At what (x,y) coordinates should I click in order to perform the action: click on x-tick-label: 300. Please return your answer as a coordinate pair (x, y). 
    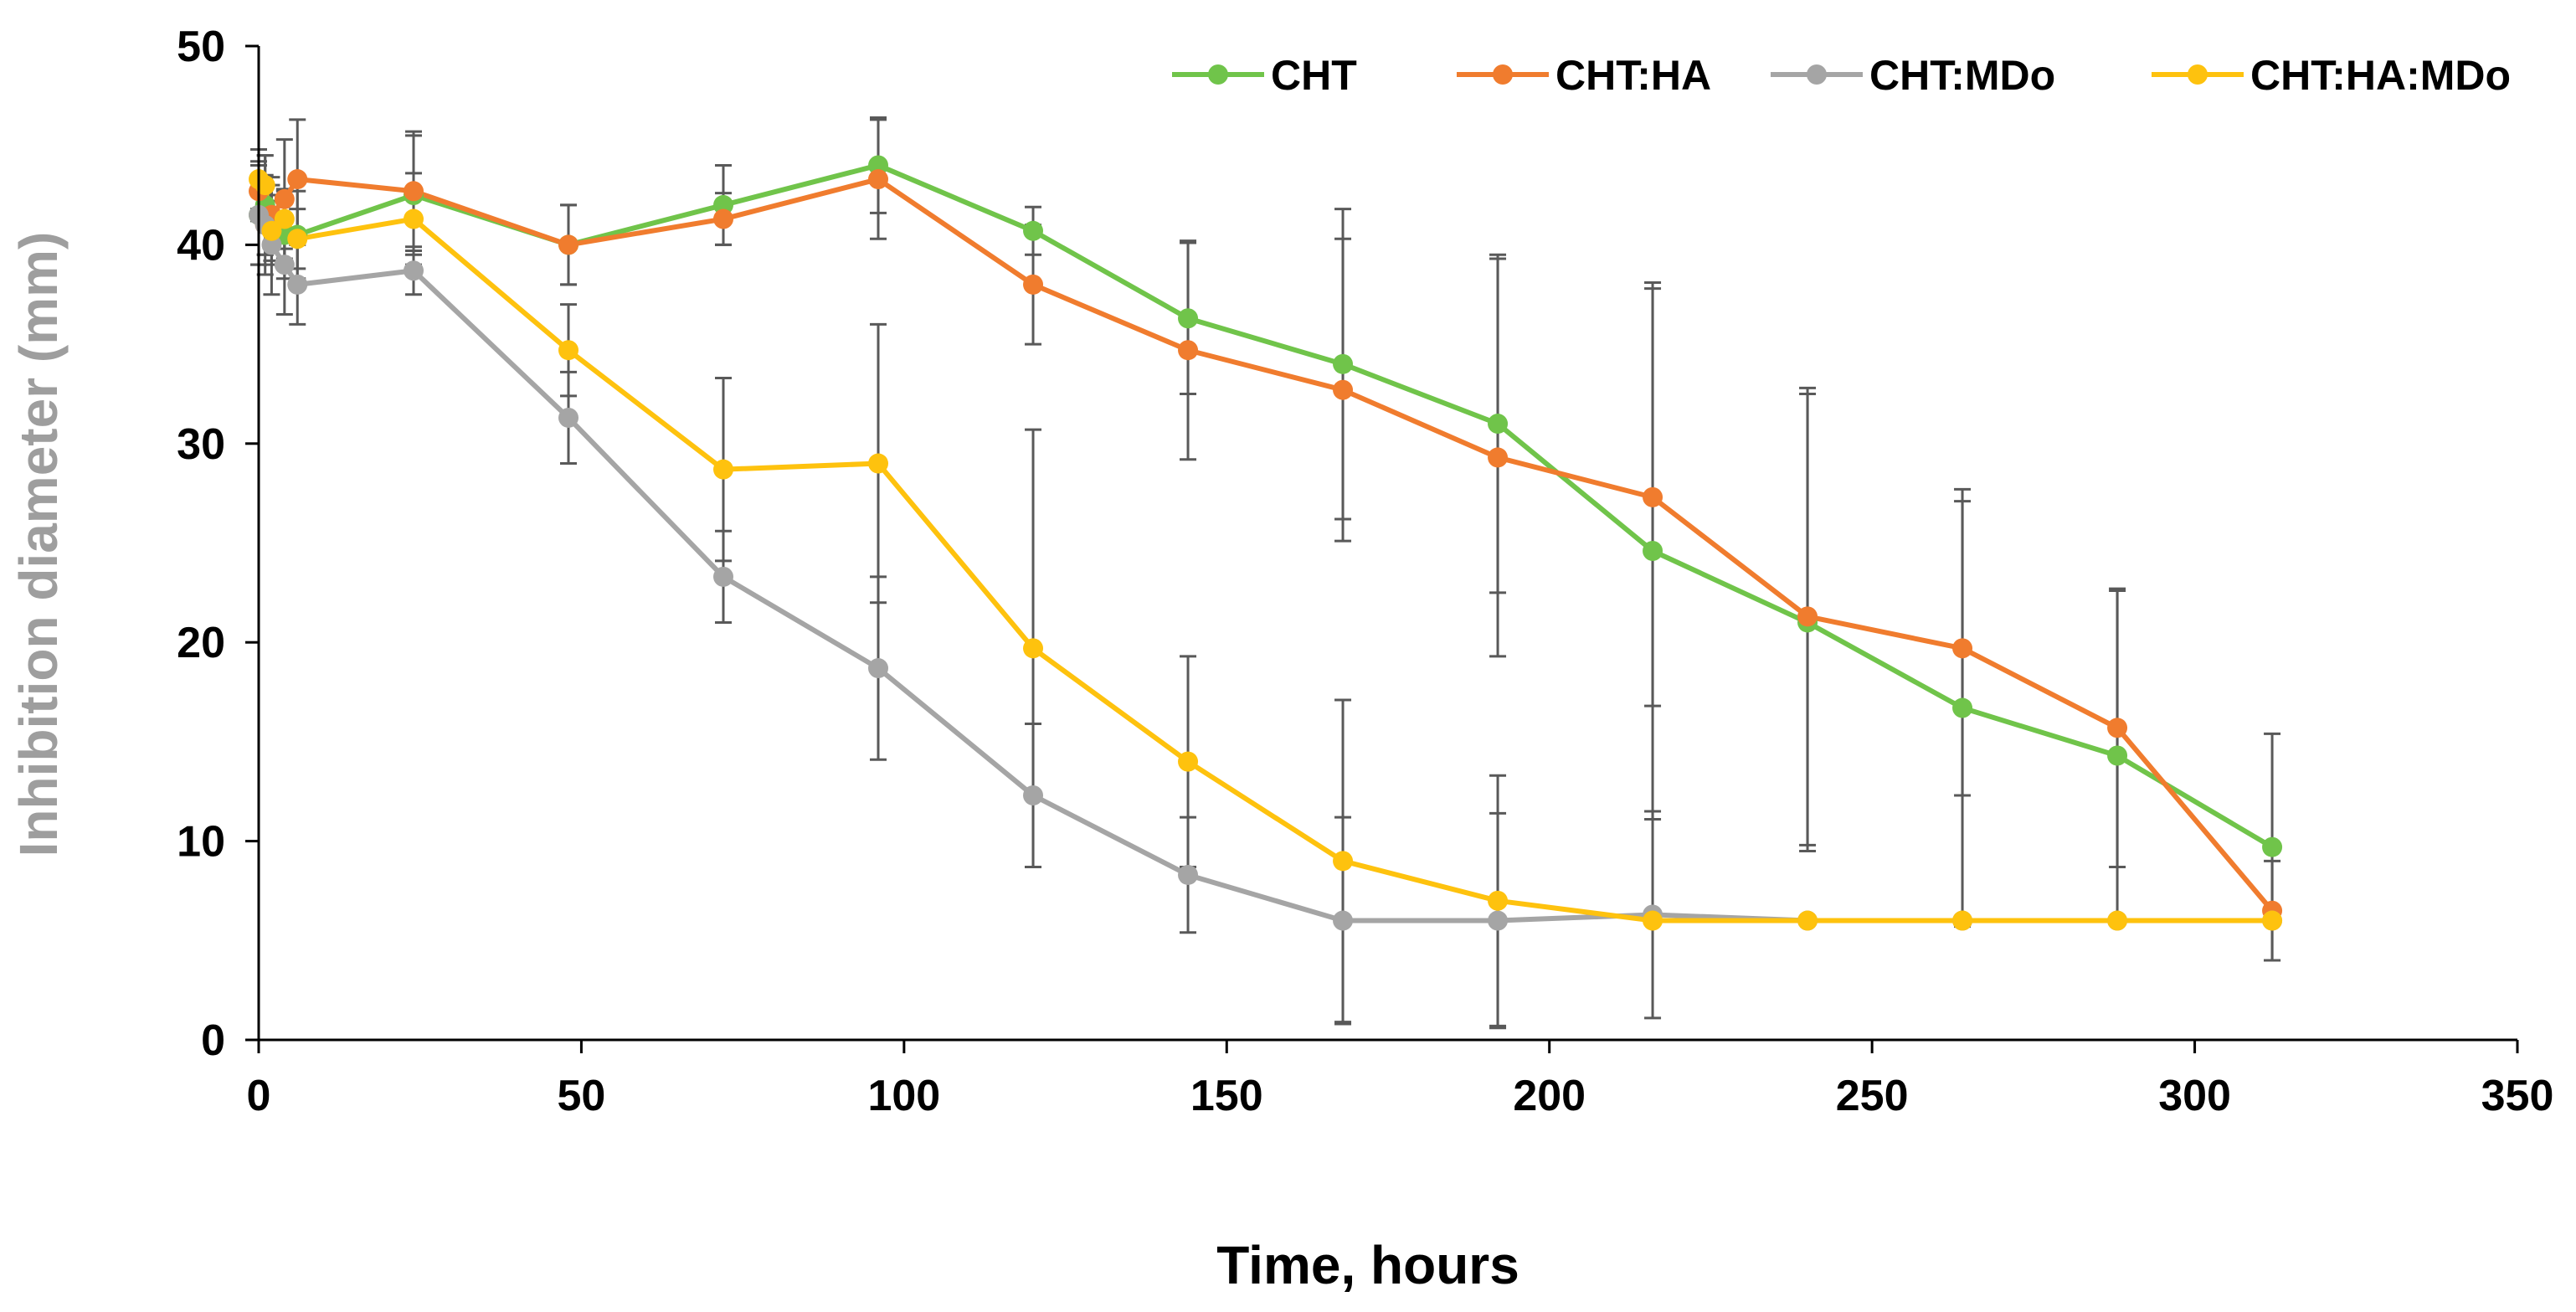
    Looking at the image, I should click on (2194, 1096).